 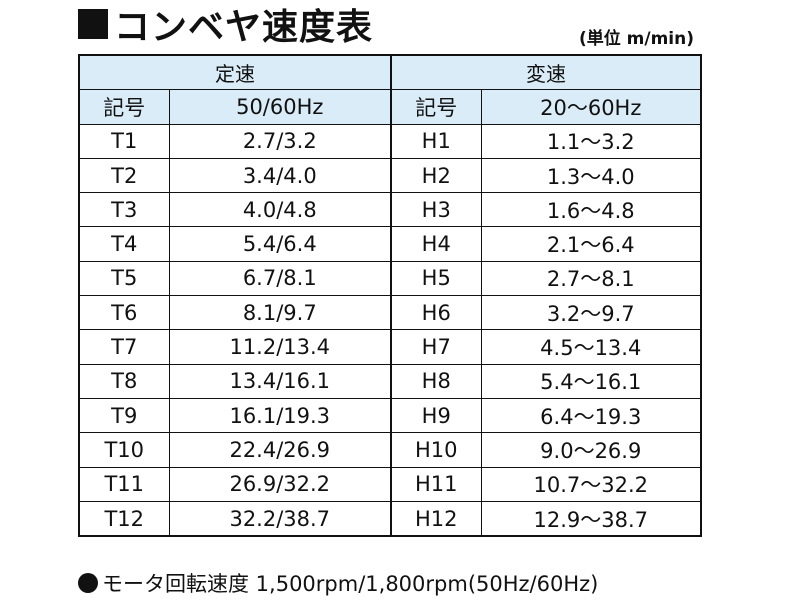 I want to click on cell-speed-fixed: 16.1/19.3, so click(x=280, y=415).